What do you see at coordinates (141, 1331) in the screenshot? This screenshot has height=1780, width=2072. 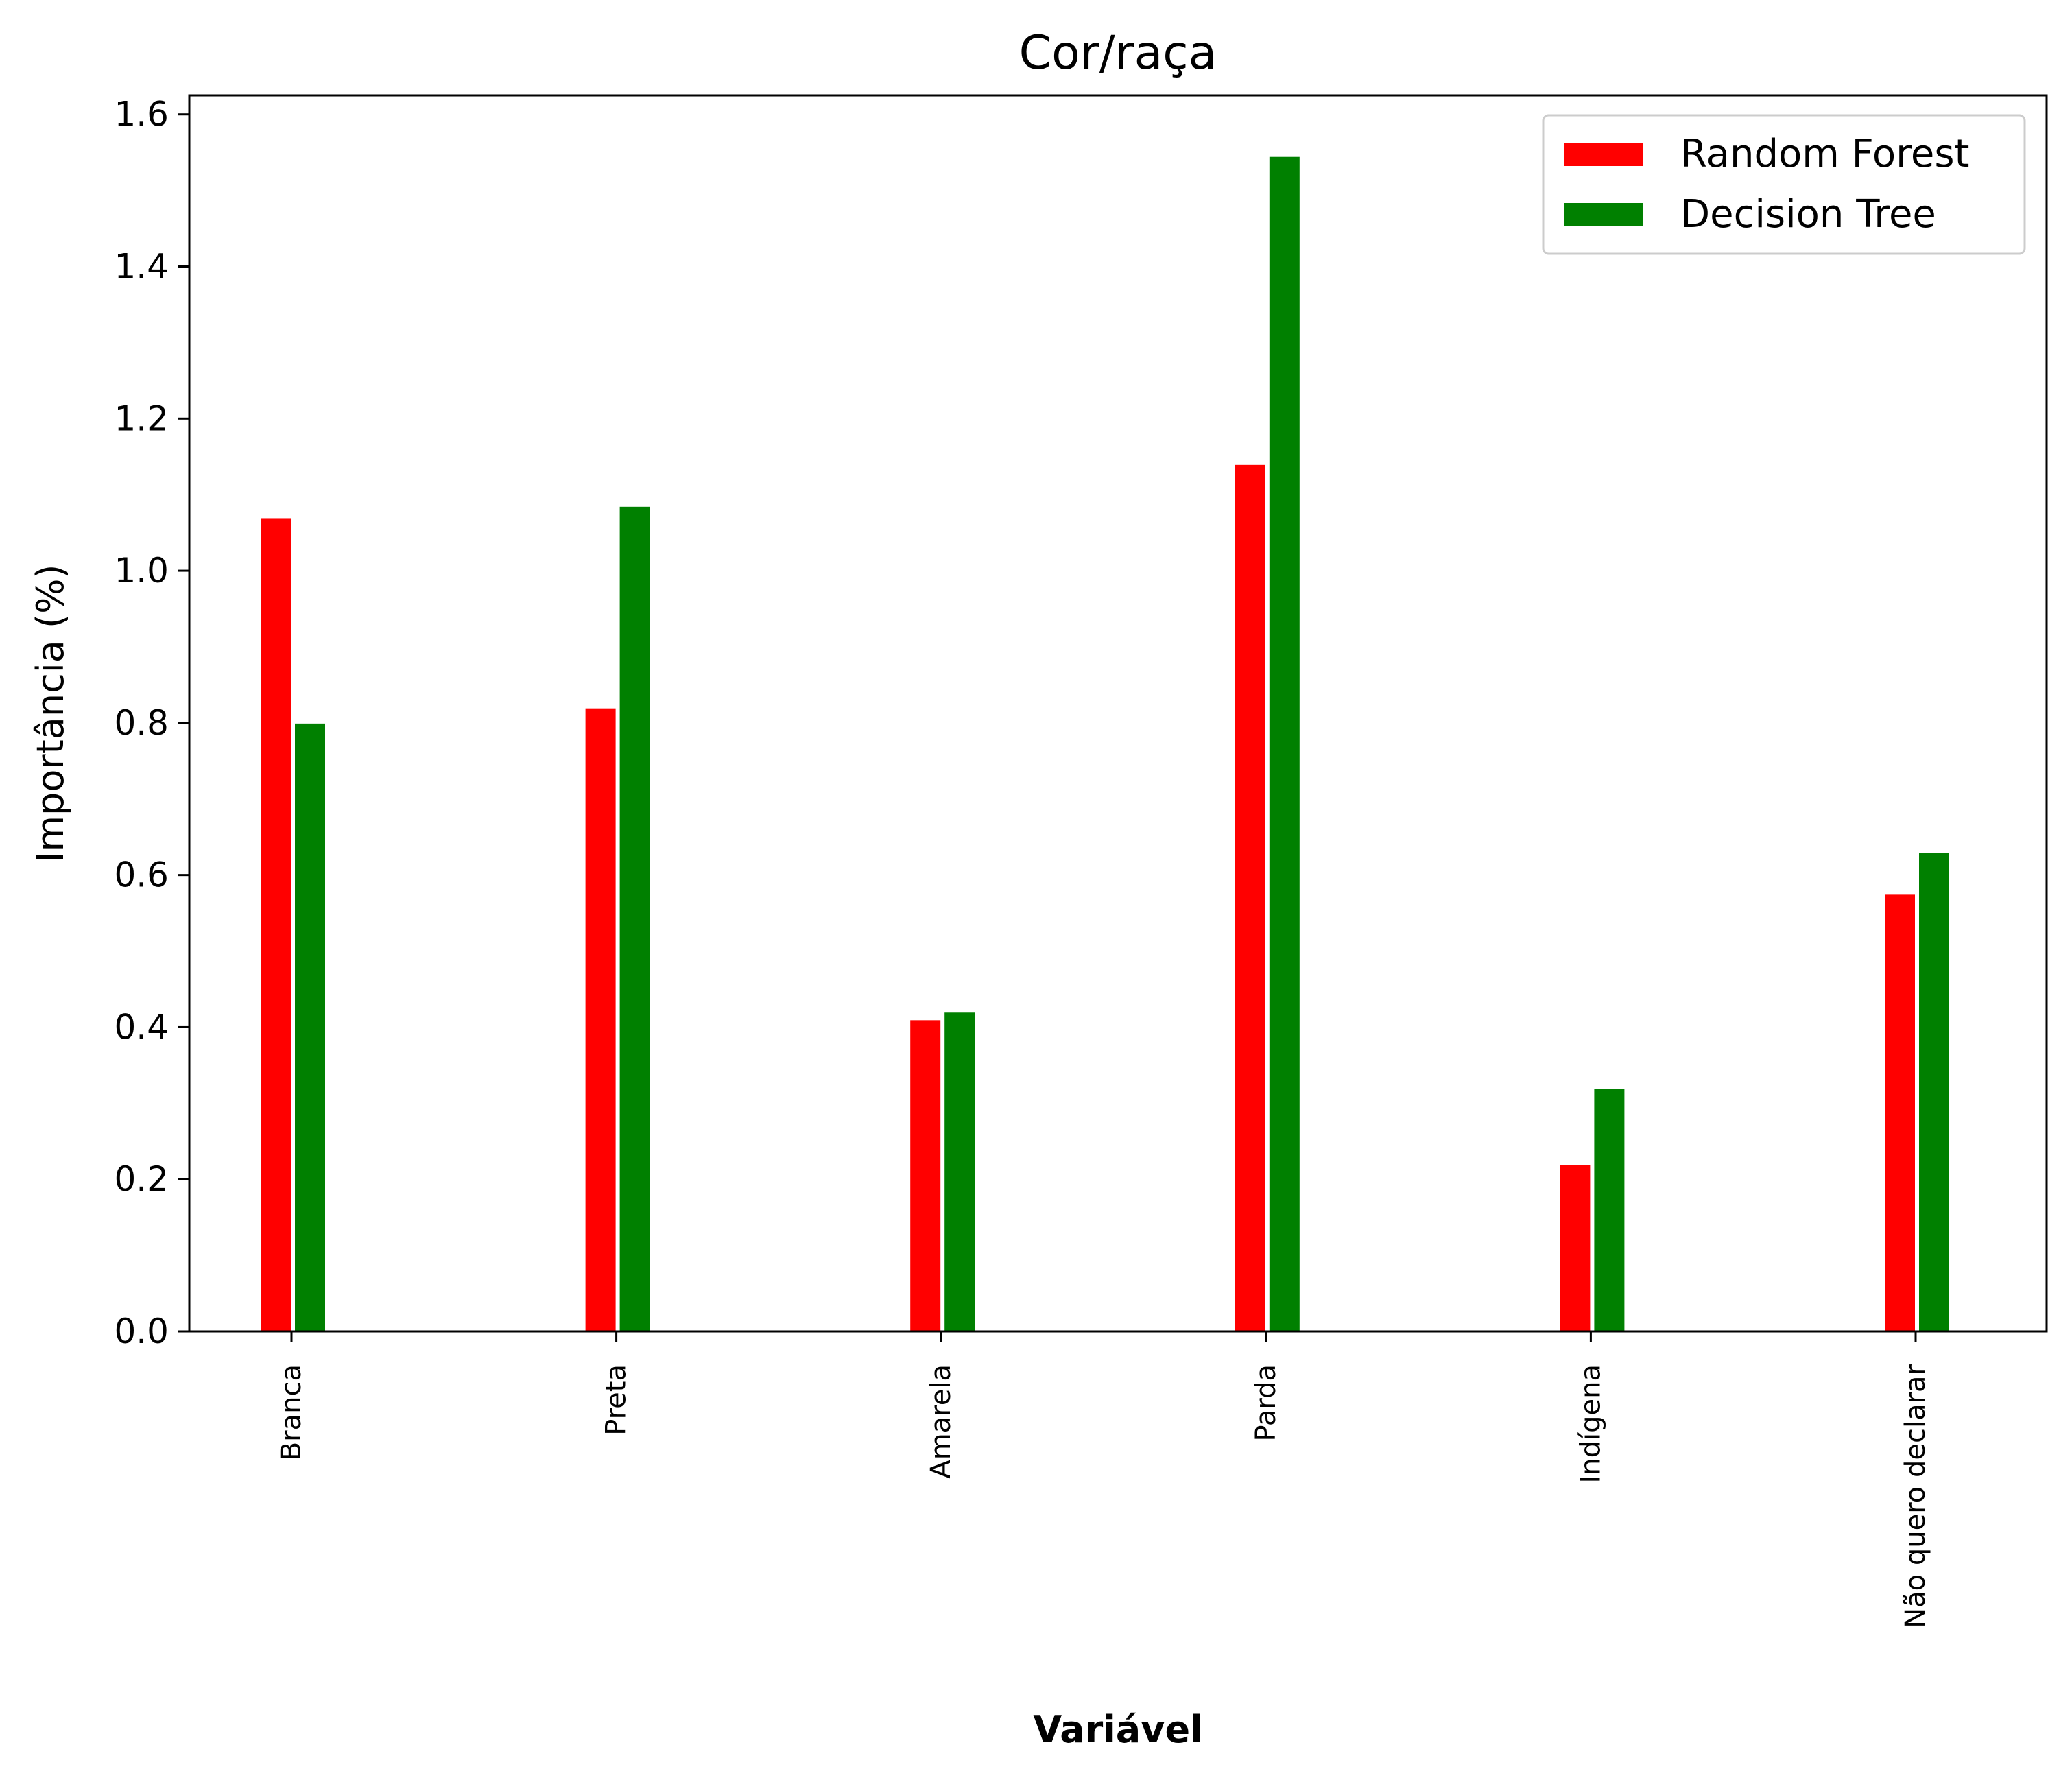 I see `y-tick-label-0-0: 0.0` at bounding box center [141, 1331].